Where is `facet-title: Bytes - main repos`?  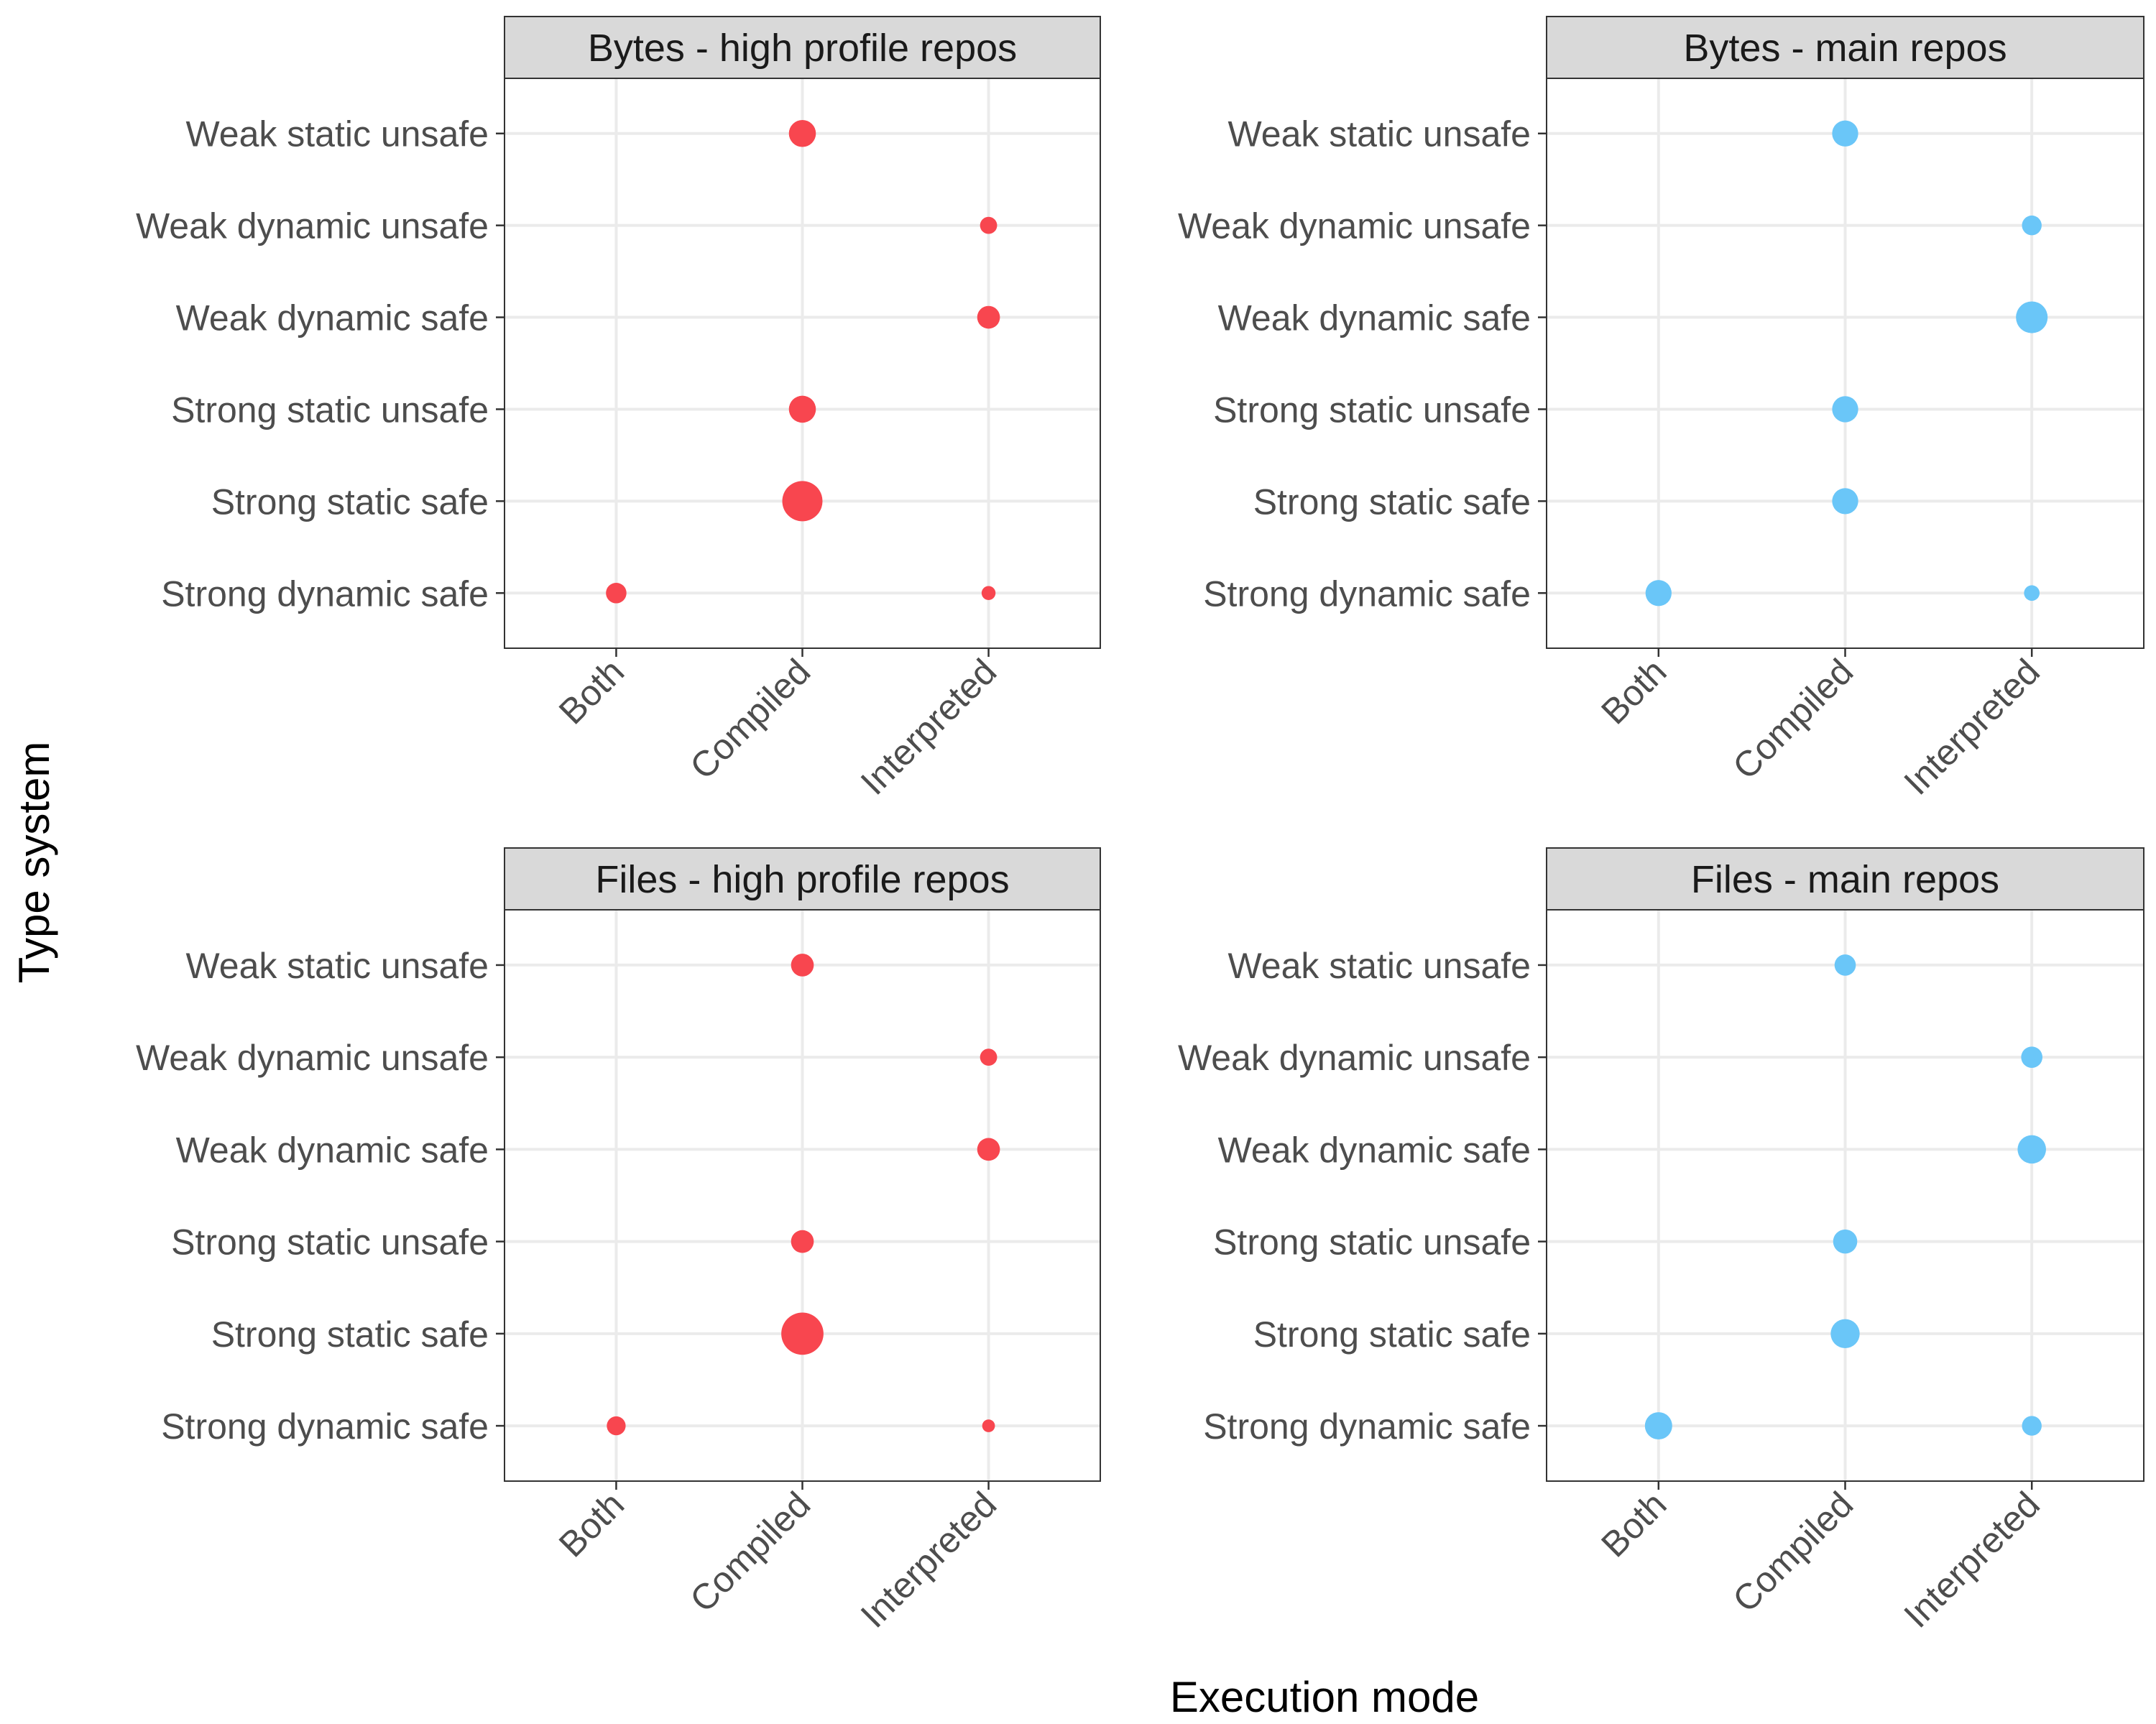
facet-title: Bytes - main repos is located at coordinates (1845, 49).